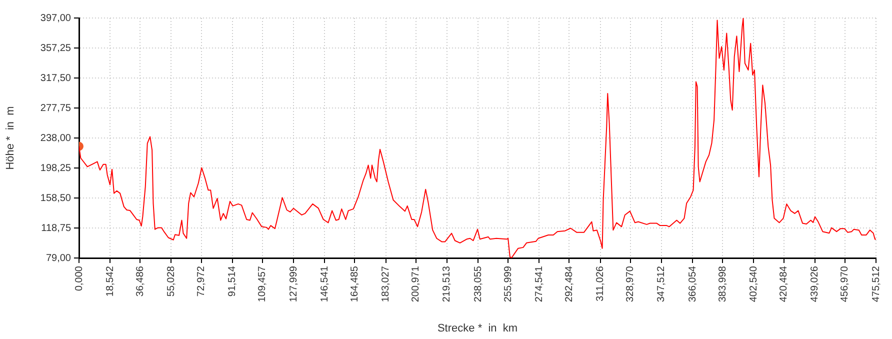 The height and width of the screenshot is (339, 892). Describe the element at coordinates (262, 284) in the screenshot. I see `x-tick-label: 109,457` at that location.